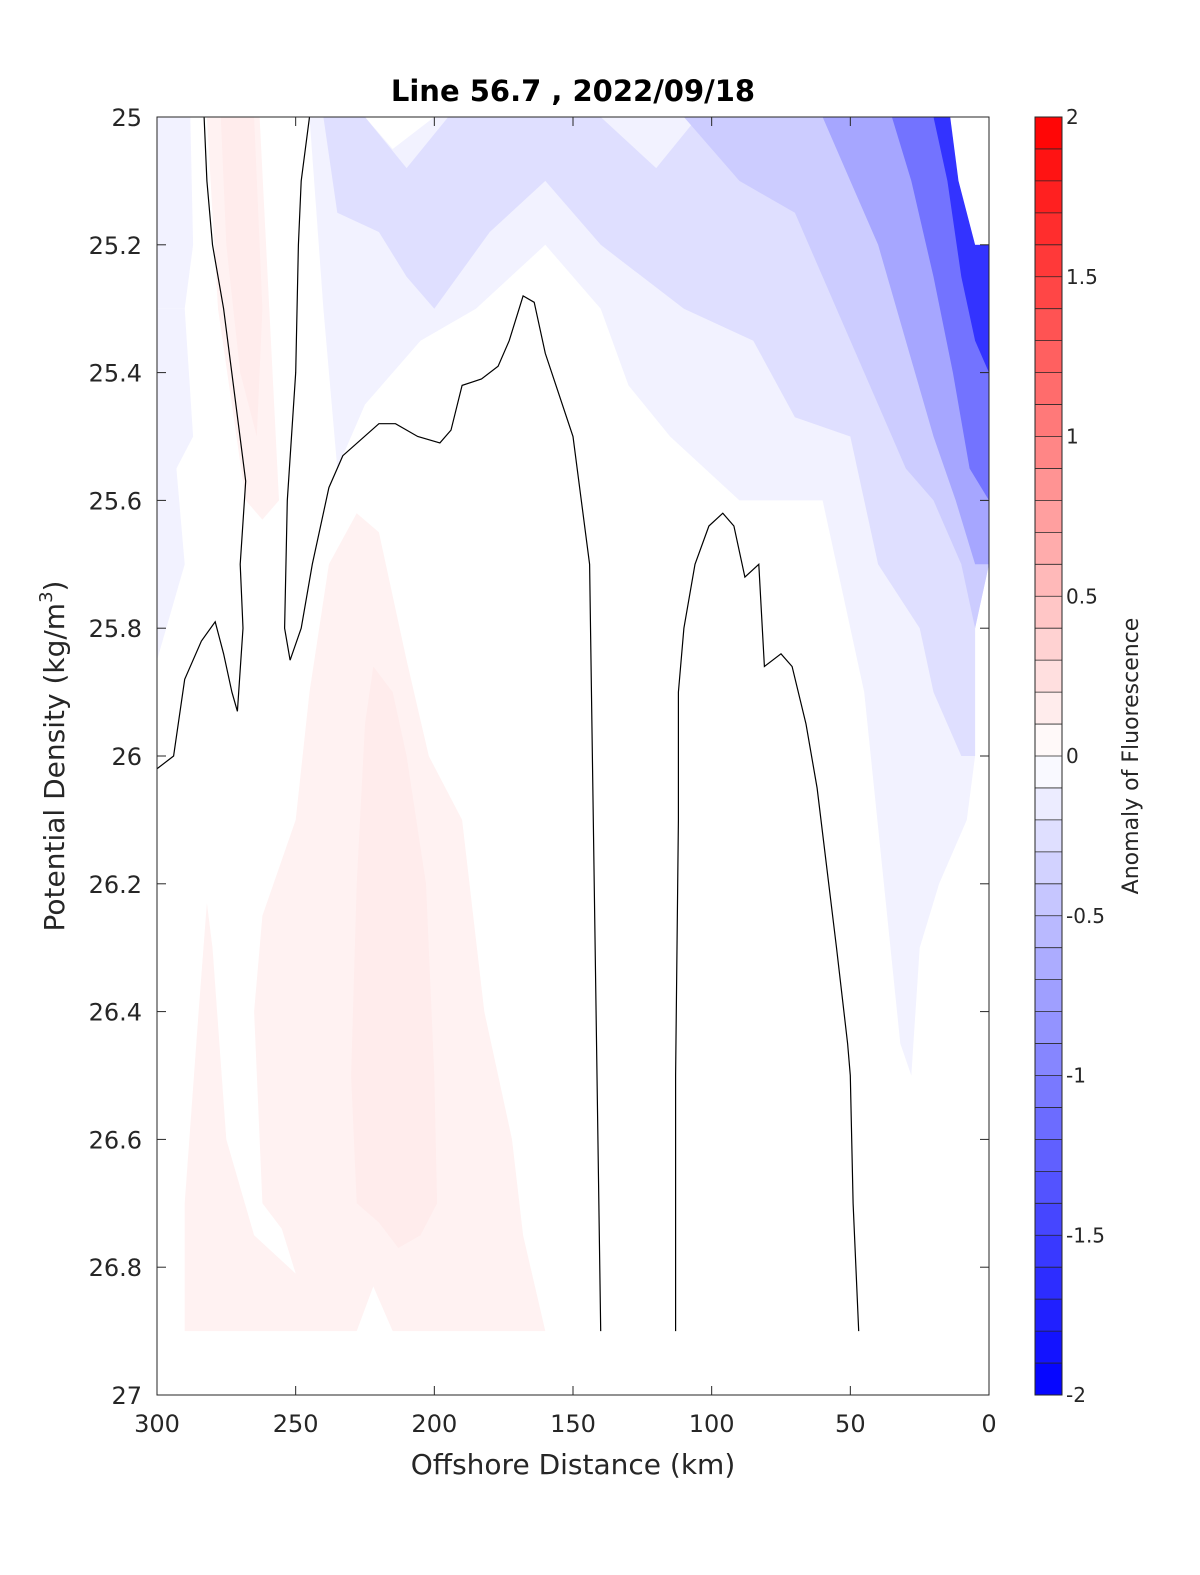 This screenshot has height=1575, width=1200. Describe the element at coordinates (115, 1268) in the screenshot. I see `y-tick-label: 26.8` at that location.